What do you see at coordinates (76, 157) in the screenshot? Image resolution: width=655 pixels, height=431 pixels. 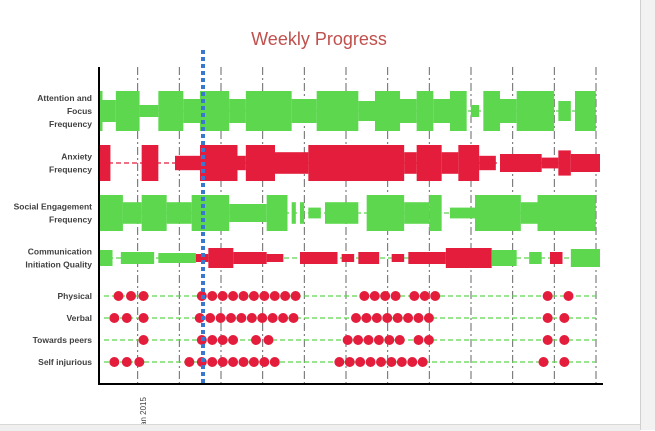 I see `band-row-label: Anxiety` at bounding box center [76, 157].